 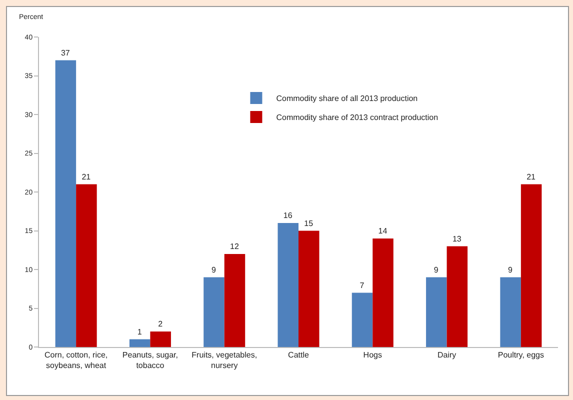 What do you see at coordinates (362, 285) in the screenshot?
I see `data-label: 7` at bounding box center [362, 285].